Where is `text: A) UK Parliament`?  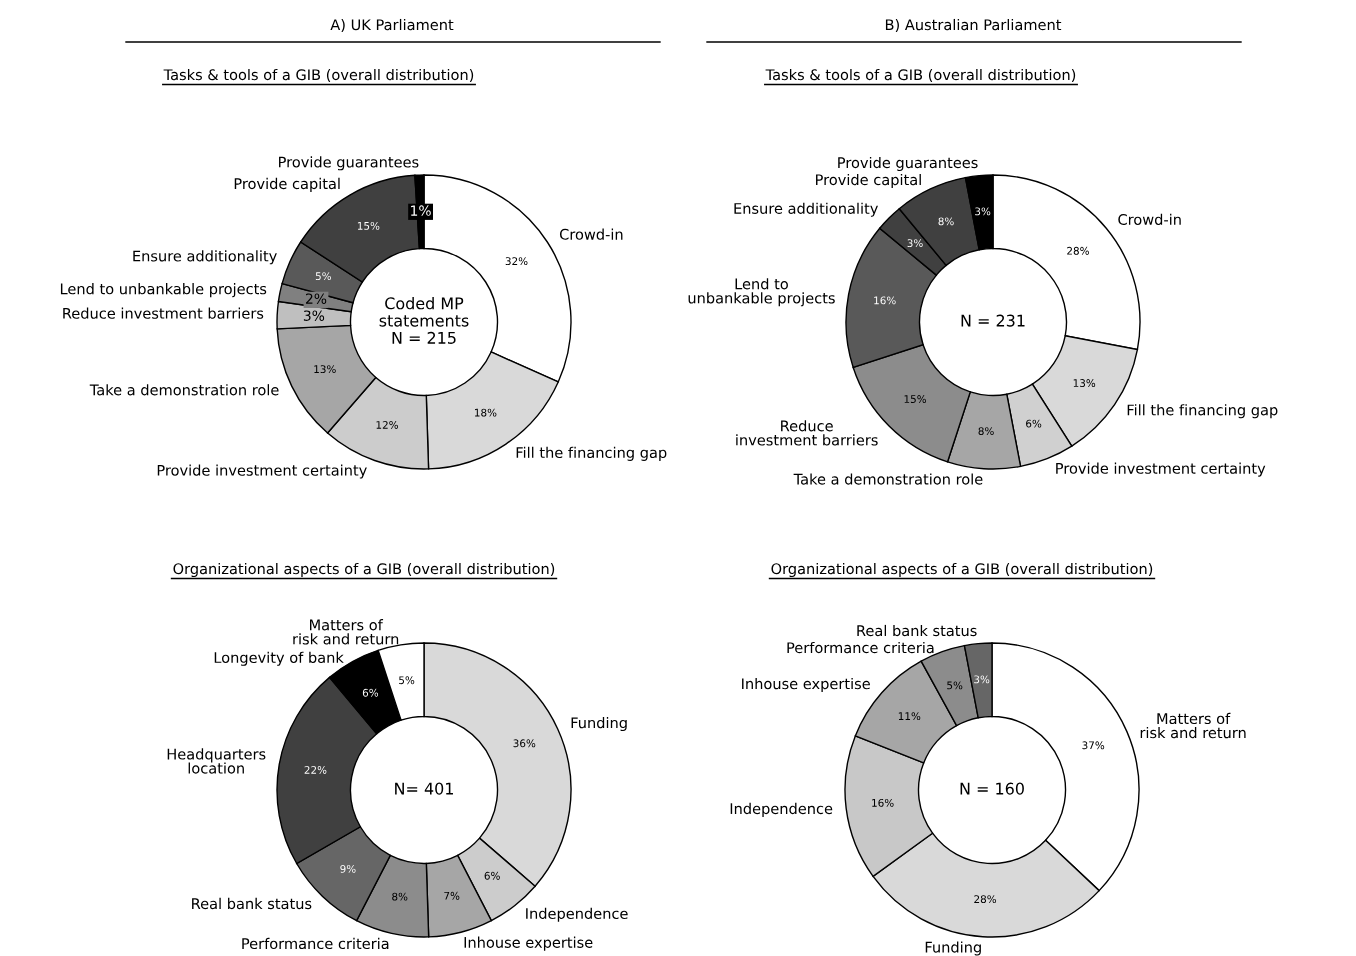
text: A) UK Parliament is located at coordinates (392, 25).